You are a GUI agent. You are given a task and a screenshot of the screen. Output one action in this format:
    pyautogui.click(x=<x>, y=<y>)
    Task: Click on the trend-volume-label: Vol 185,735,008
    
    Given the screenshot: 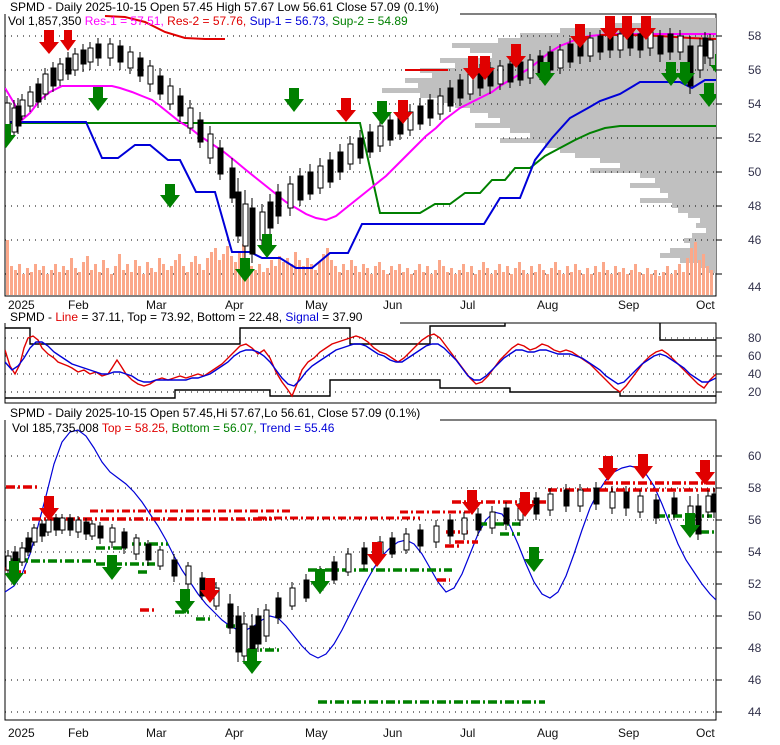 What is the action you would take?
    pyautogui.click(x=55, y=428)
    